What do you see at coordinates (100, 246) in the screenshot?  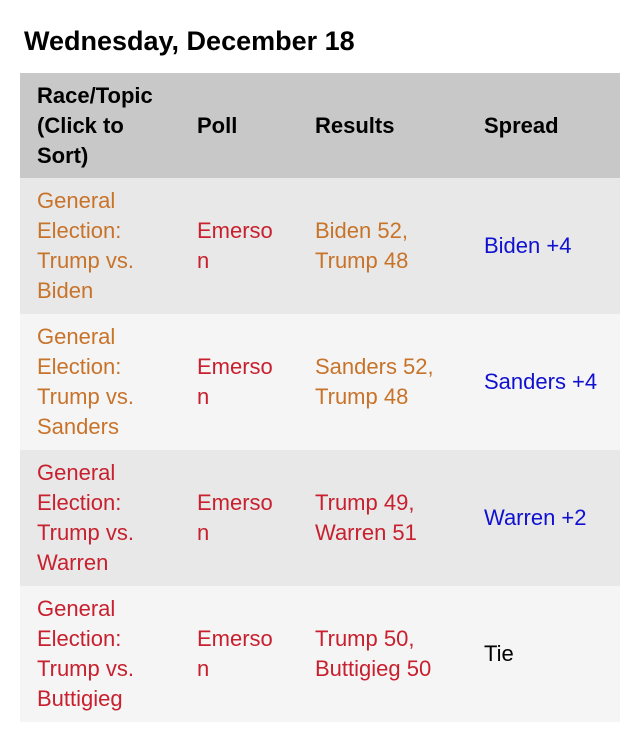 I see `race-cell: General Election: Trump vs. Biden` at bounding box center [100, 246].